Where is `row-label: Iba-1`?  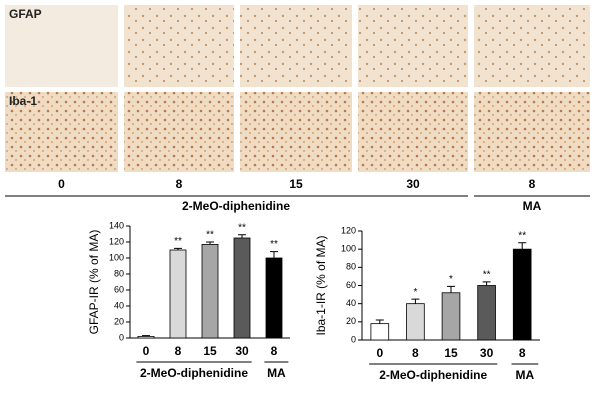
row-label: Iba-1 is located at coordinates (23, 101).